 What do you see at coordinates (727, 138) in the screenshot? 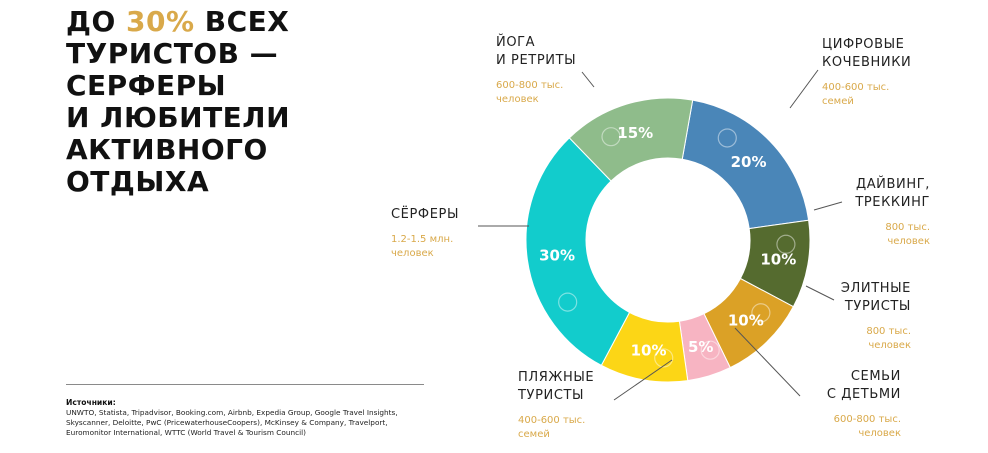
I see `laptop-icon` at bounding box center [727, 138].